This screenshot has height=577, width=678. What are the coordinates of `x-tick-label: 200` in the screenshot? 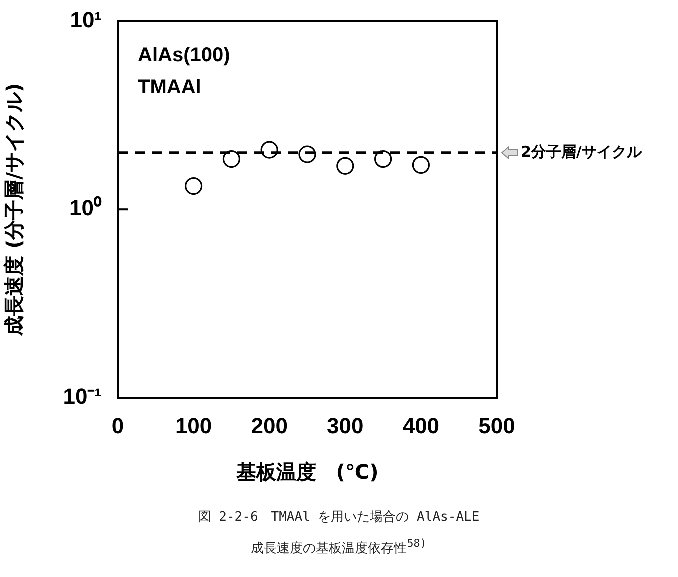 It's located at (269, 425).